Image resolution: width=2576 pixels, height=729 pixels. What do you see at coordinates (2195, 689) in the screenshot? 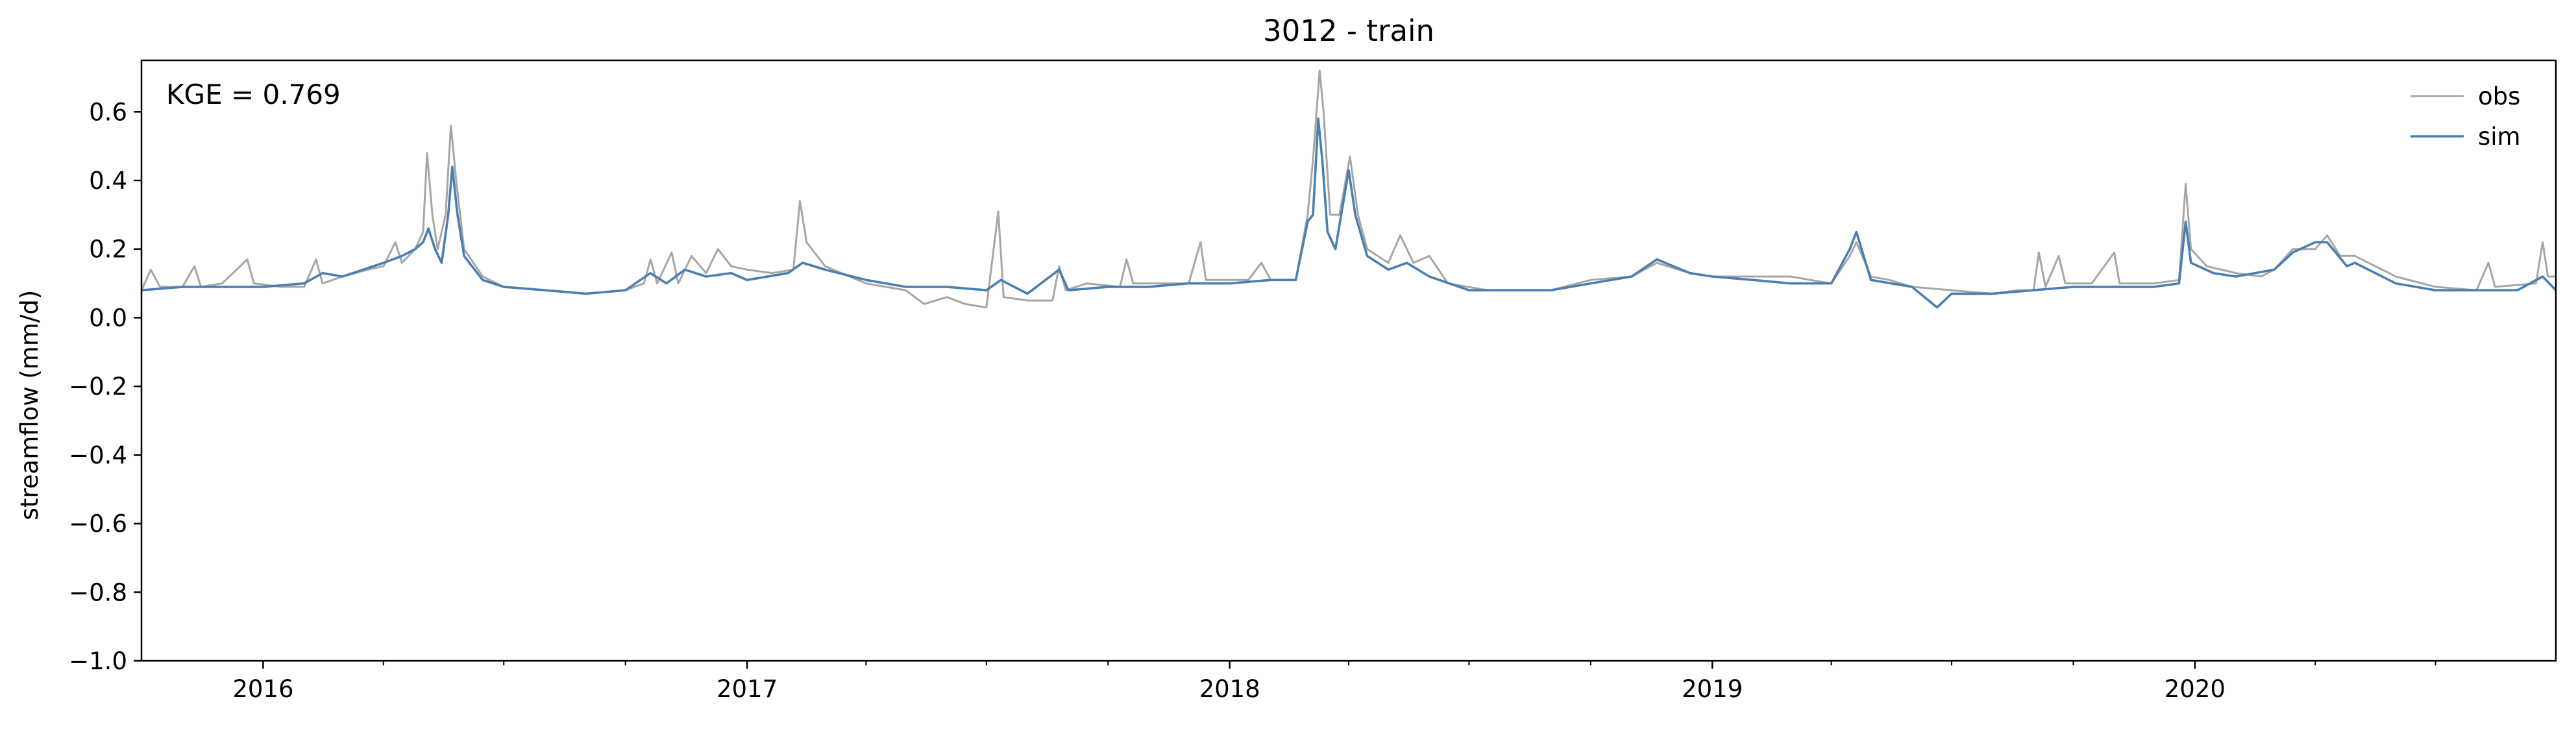
I see `x-tick-label: 2020` at bounding box center [2195, 689].